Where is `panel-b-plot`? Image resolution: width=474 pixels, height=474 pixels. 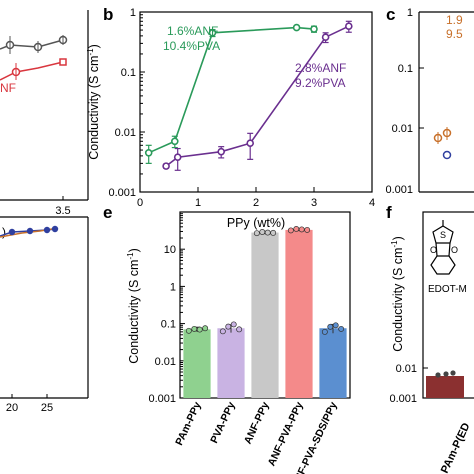
panel-b-plot is located at coordinates (248, 95).